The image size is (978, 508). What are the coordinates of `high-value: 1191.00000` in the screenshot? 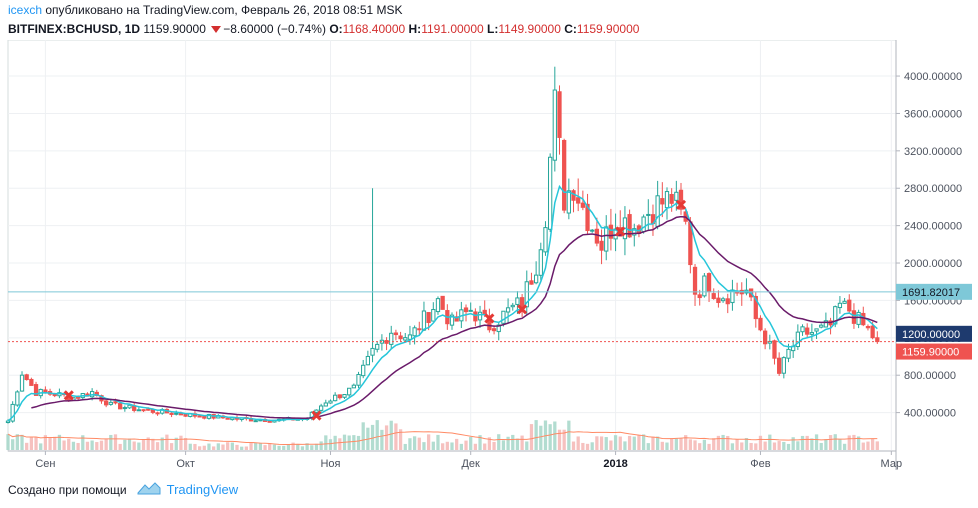 It's located at (452, 29).